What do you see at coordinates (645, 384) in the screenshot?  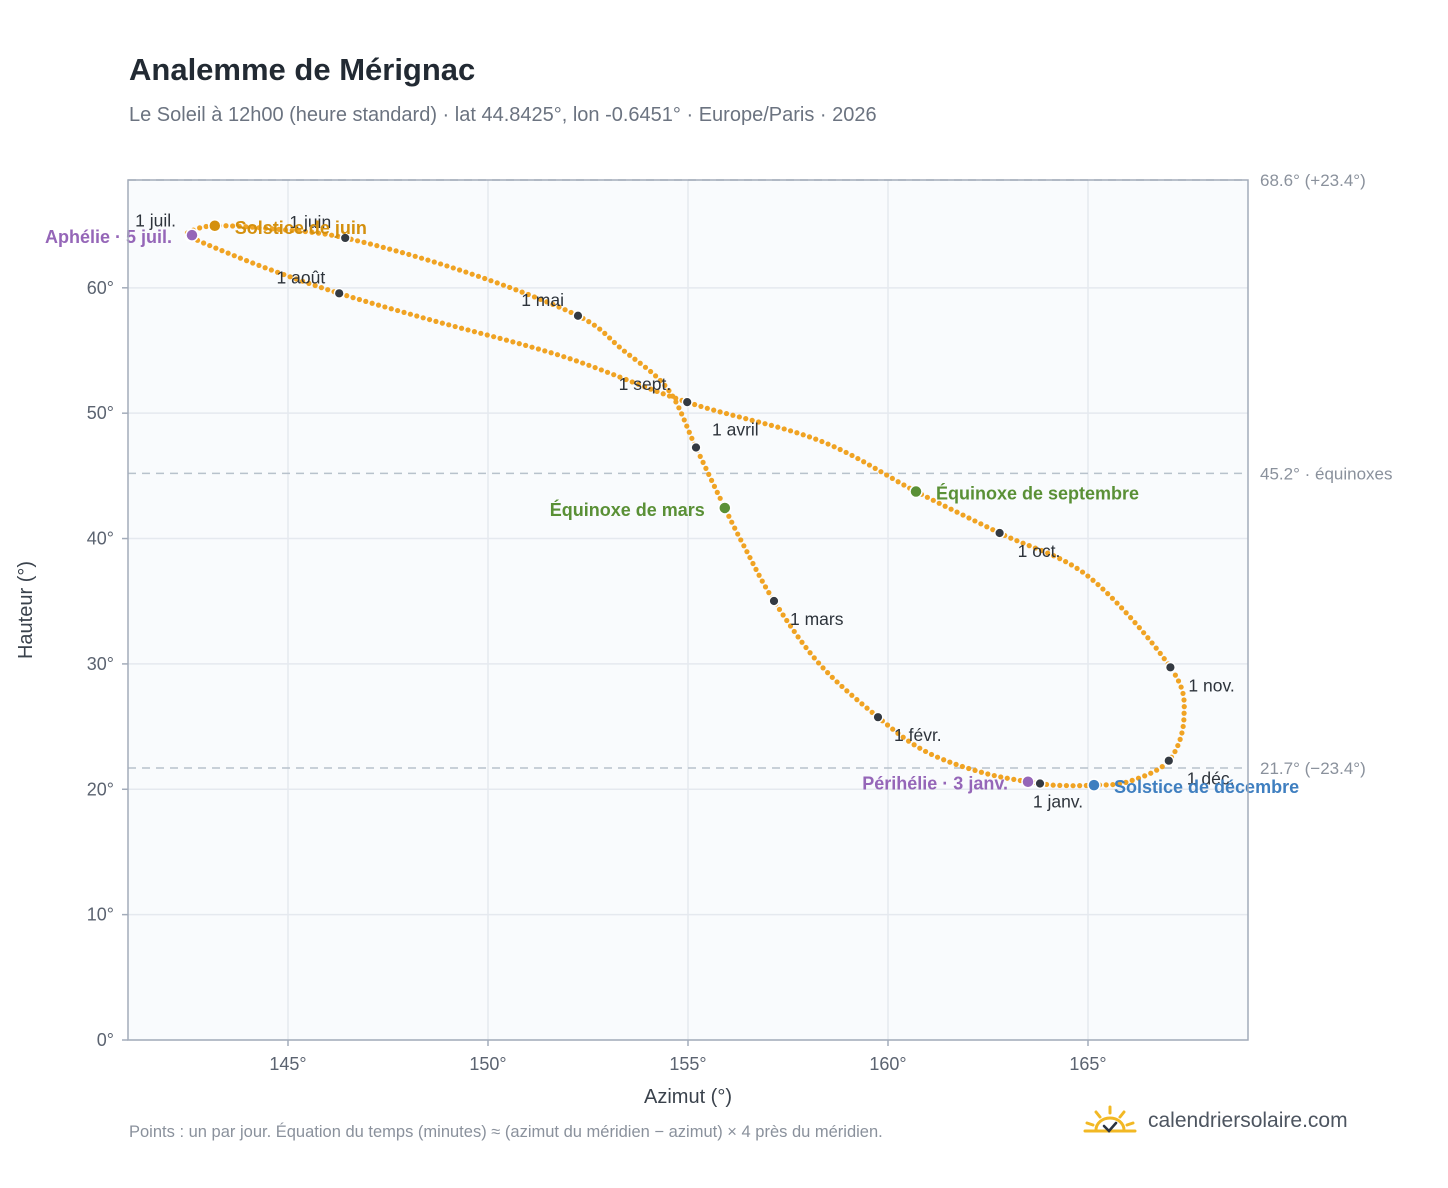 I see `month-marker-label: 1 sept.` at bounding box center [645, 384].